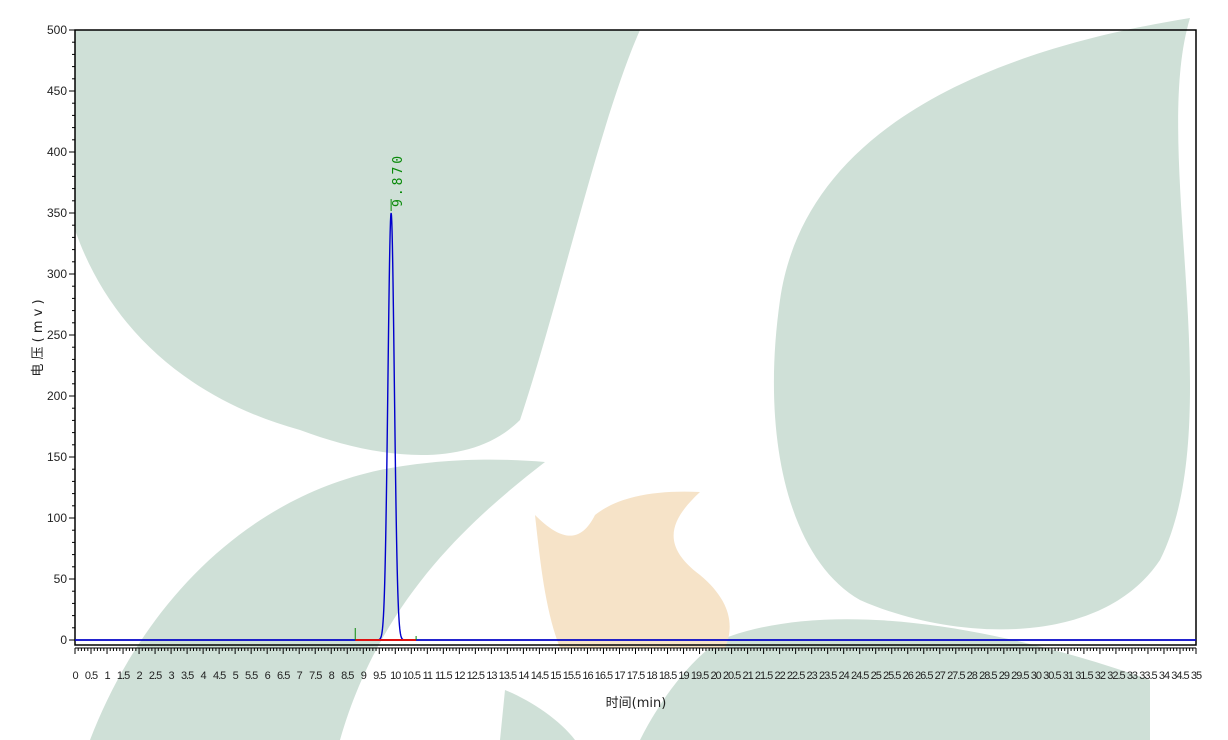  What do you see at coordinates (1036, 676) in the screenshot?
I see `x-tick-label: 30` at bounding box center [1036, 676].